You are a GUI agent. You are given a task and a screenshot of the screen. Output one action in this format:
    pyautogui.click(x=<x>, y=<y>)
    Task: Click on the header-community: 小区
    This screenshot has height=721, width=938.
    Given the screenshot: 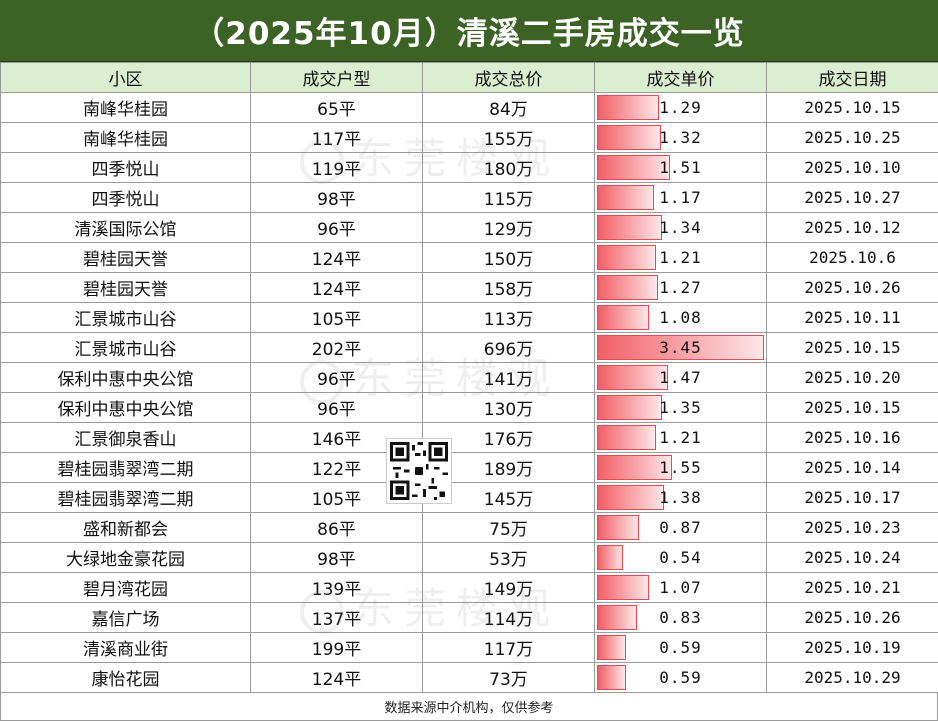 What is the action you would take?
    pyautogui.click(x=125, y=77)
    